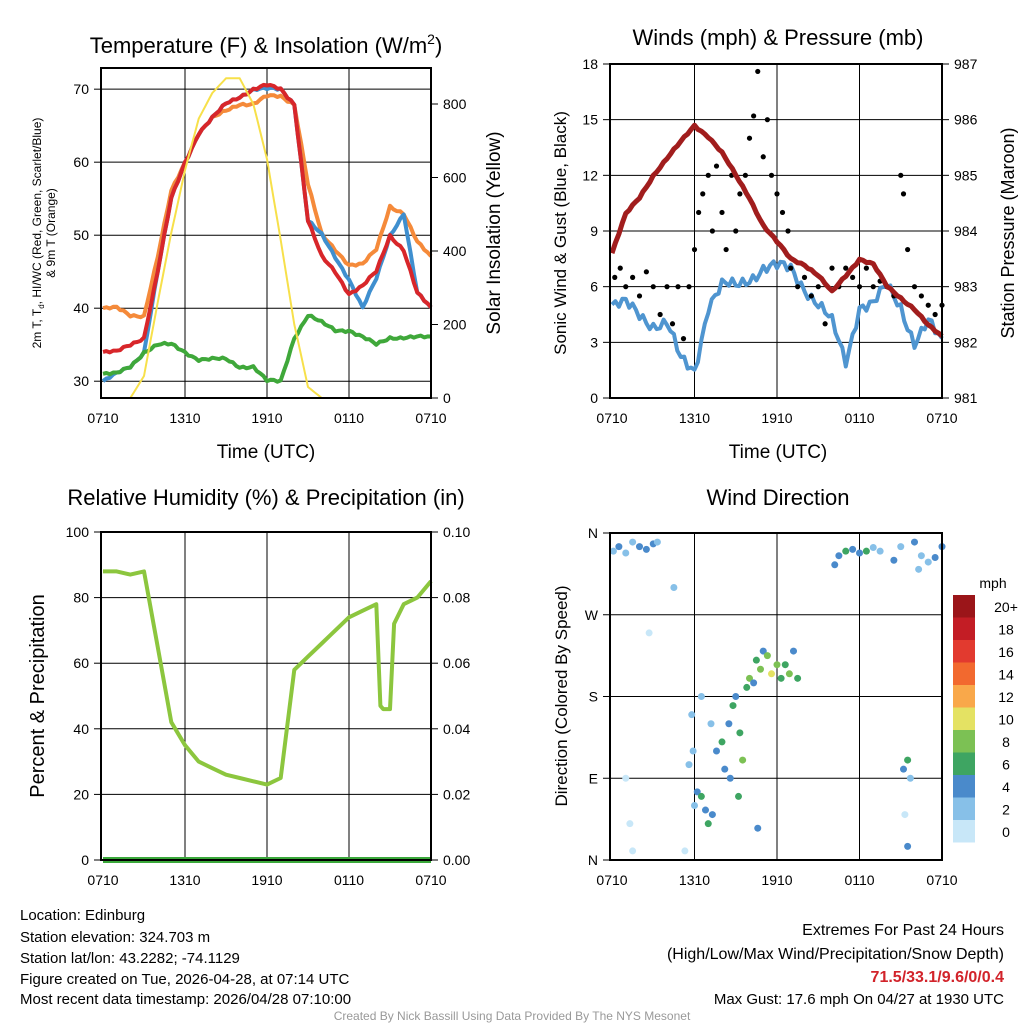 Image resolution: width=1024 pixels, height=1024 pixels. What do you see at coordinates (81, 89) in the screenshot?
I see `y-tick-label: 70` at bounding box center [81, 89].